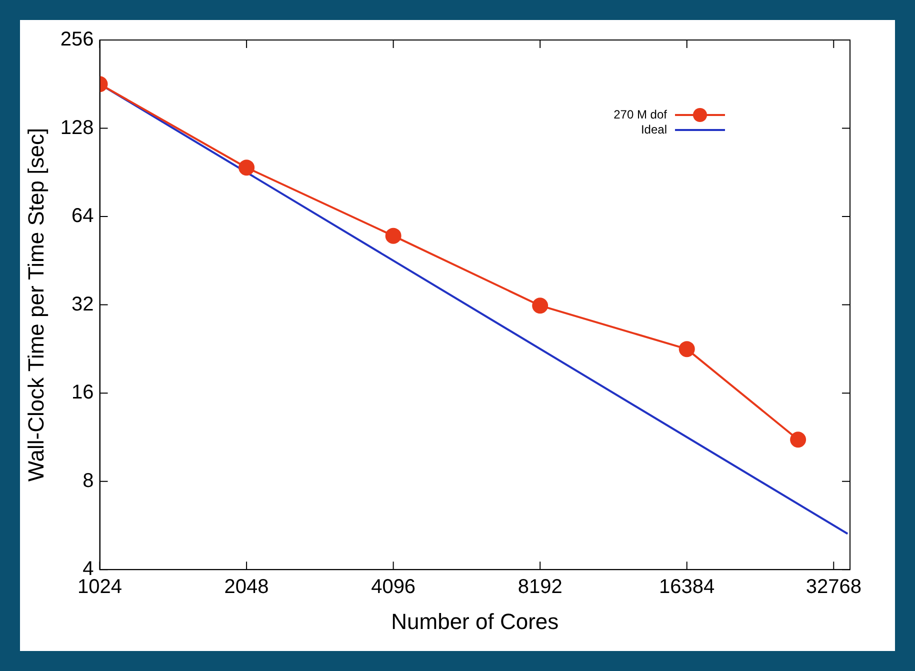  What do you see at coordinates (475, 621) in the screenshot?
I see `x-axis-title: Number of Cores` at bounding box center [475, 621].